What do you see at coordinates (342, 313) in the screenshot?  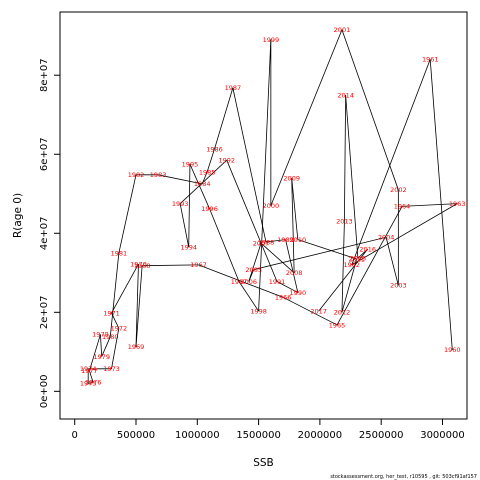 I see `year-label: 2012` at bounding box center [342, 313].